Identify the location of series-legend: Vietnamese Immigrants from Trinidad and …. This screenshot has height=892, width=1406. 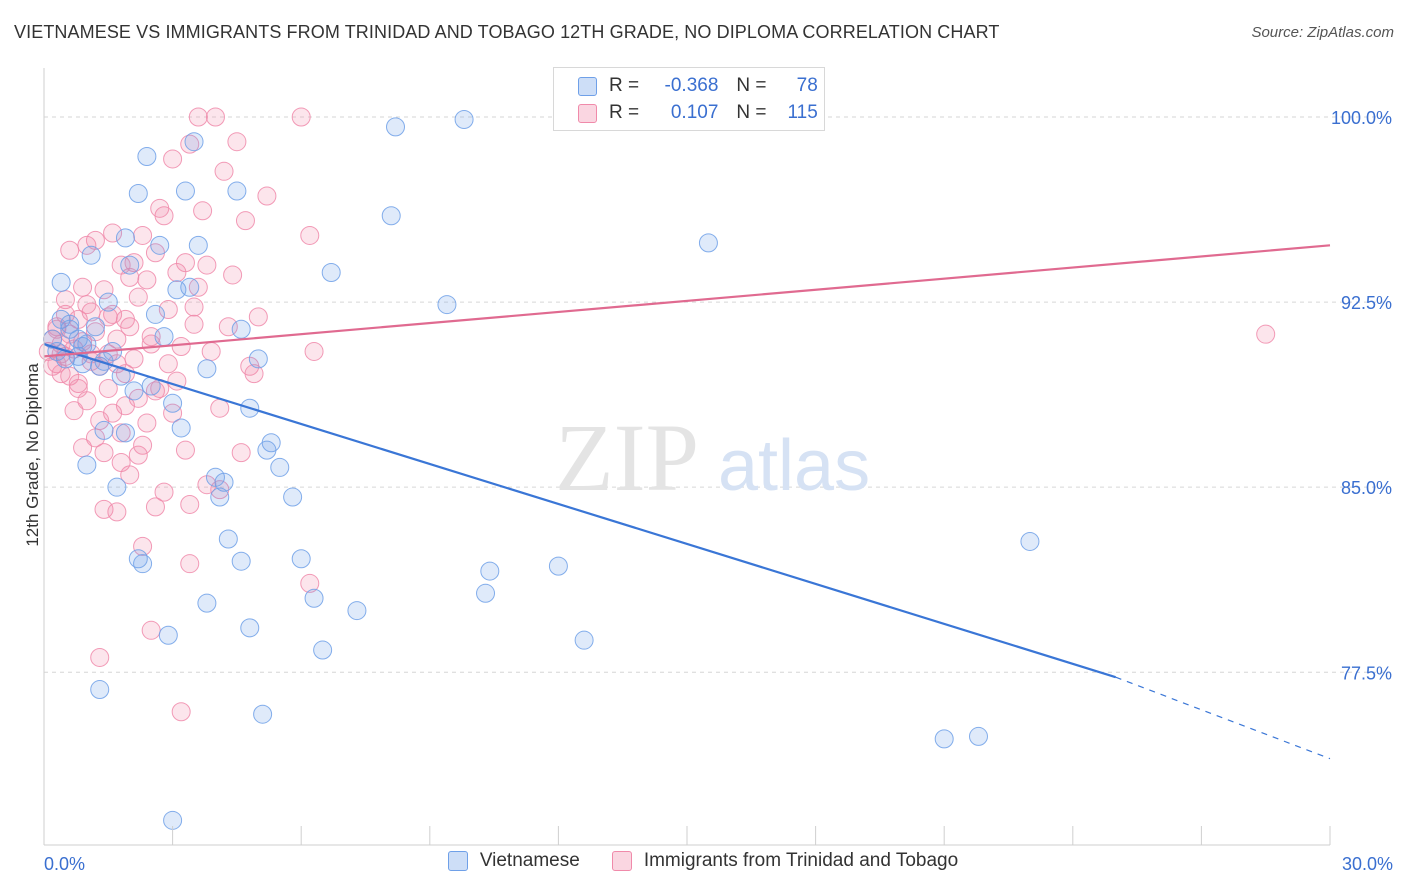
(703, 861).